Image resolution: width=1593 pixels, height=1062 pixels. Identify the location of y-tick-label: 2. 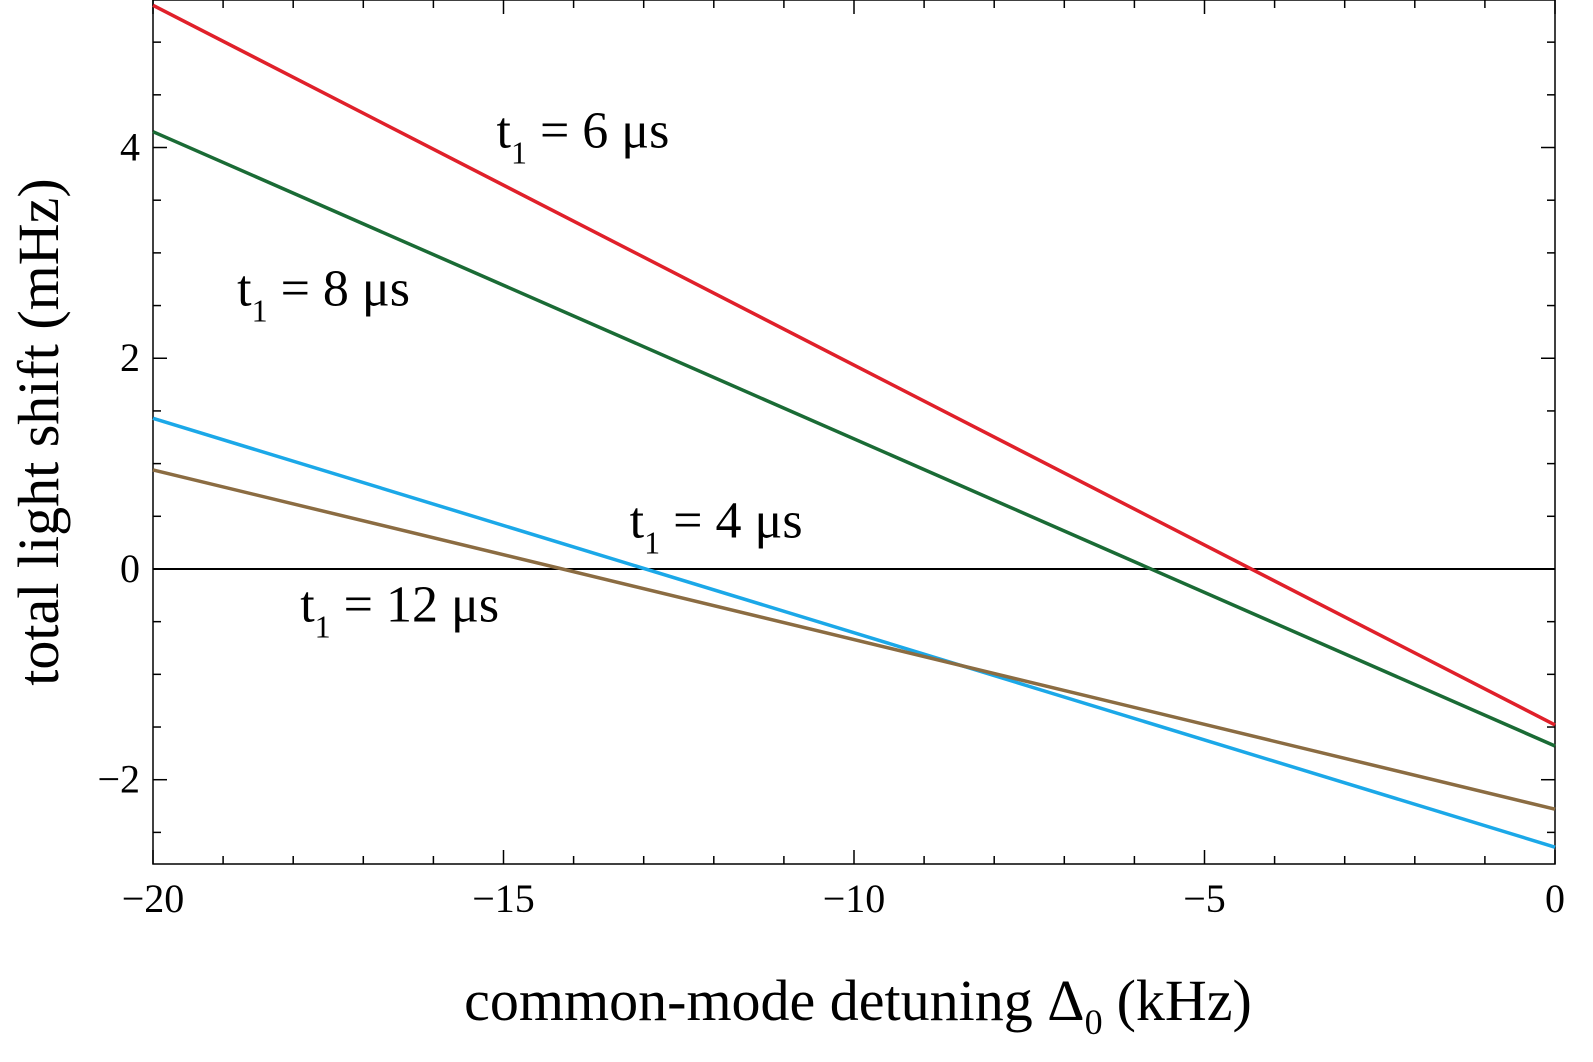
(130, 357).